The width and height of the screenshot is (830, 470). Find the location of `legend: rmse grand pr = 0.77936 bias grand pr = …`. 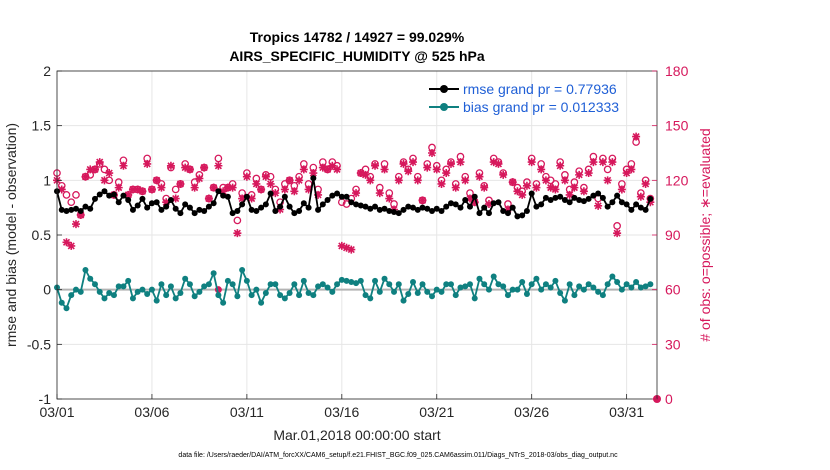

legend: rmse grand pr = 0.77936 bias grand pr = … is located at coordinates (524, 98).